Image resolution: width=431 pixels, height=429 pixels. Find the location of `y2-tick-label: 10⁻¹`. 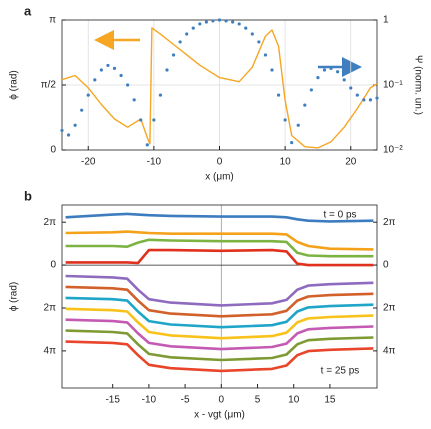

y2-tick-label: 10⁻¹ is located at coordinates (393, 85).